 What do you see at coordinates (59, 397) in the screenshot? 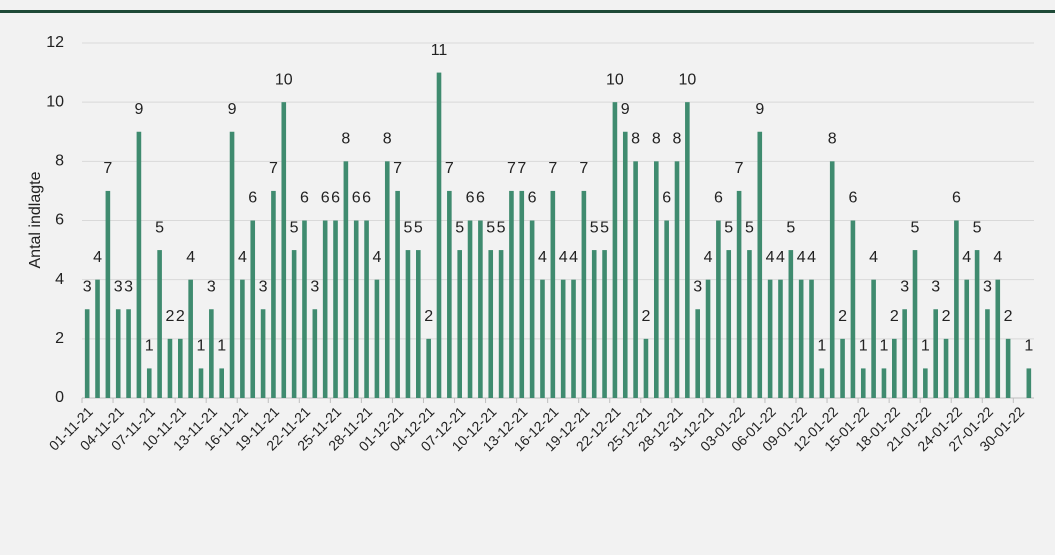
I see `y-tick-label: 0` at bounding box center [59, 397].